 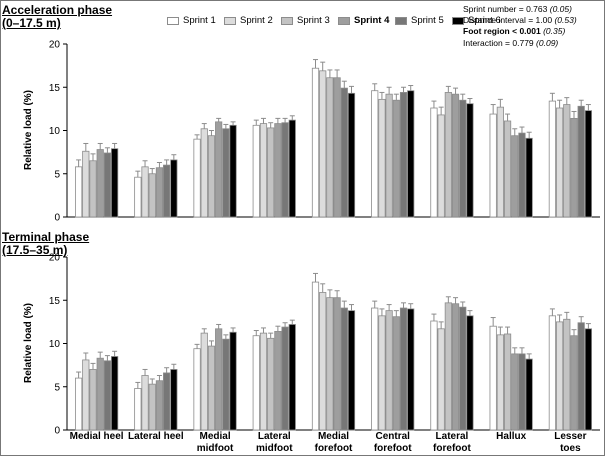 What do you see at coordinates (570, 448) in the screenshot?
I see `category-label-lesser-toes: toes` at bounding box center [570, 448].